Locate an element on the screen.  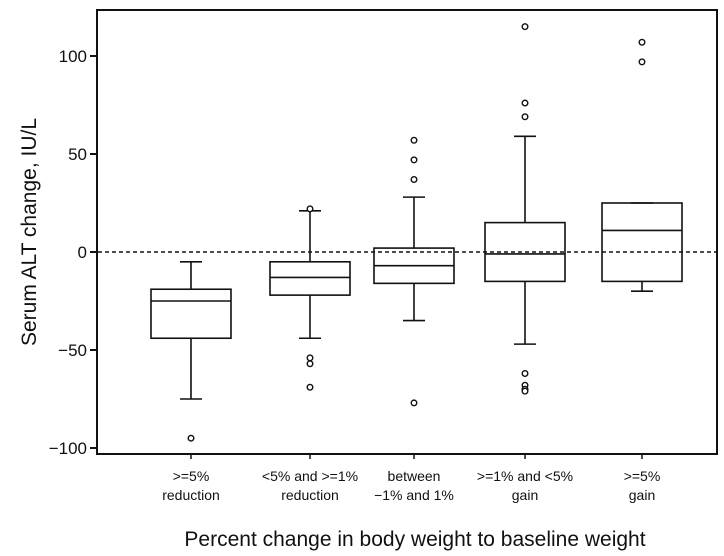
y-tick-label: 50 is located at coordinates (77, 154).